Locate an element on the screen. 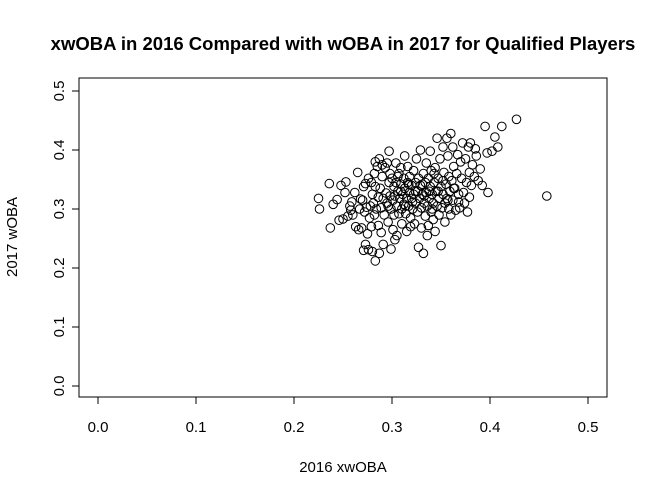  y-tick-label: 0.0 is located at coordinates (59, 386).